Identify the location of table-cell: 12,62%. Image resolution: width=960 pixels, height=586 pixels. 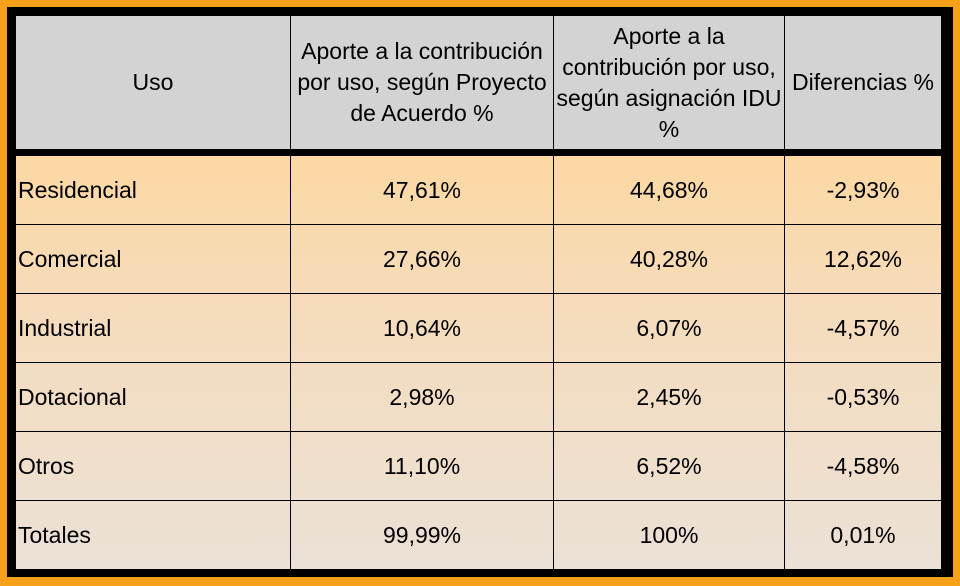
(863, 259).